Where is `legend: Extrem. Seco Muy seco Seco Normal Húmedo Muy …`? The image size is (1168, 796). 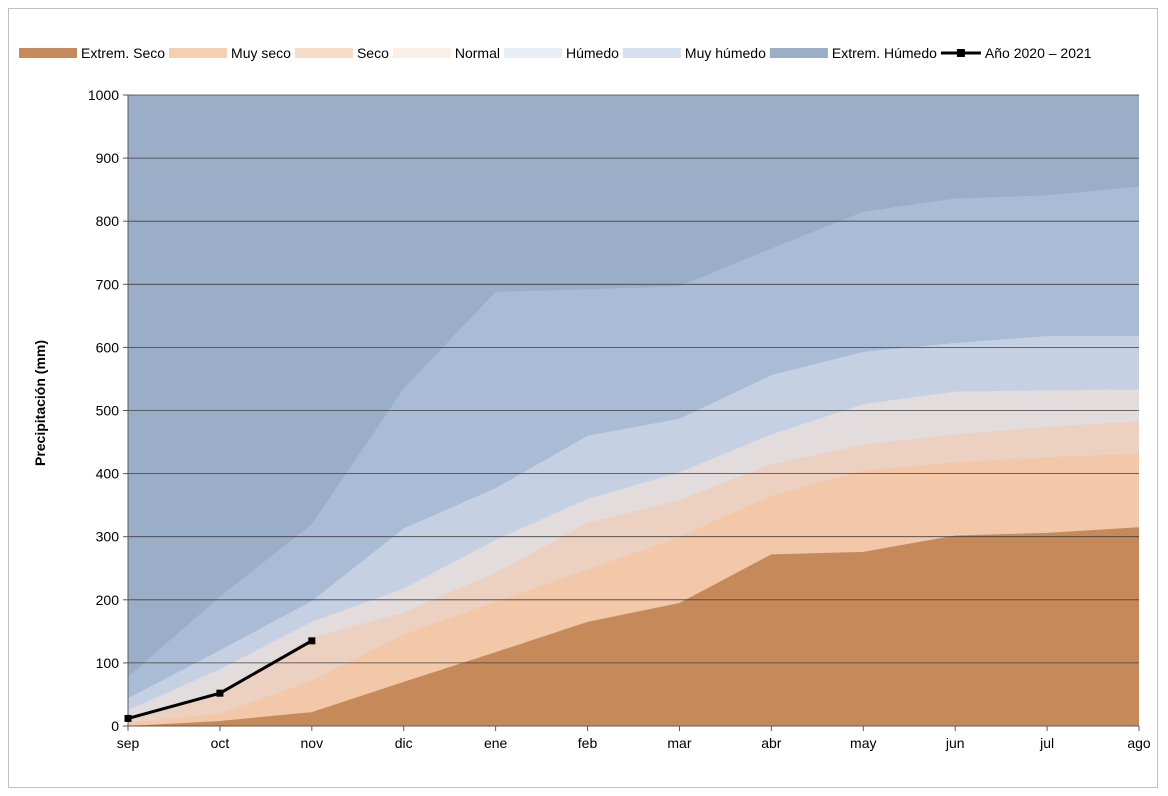 legend: Extrem. Seco Muy seco Seco Normal Húmedo Muy … is located at coordinates (555, 53).